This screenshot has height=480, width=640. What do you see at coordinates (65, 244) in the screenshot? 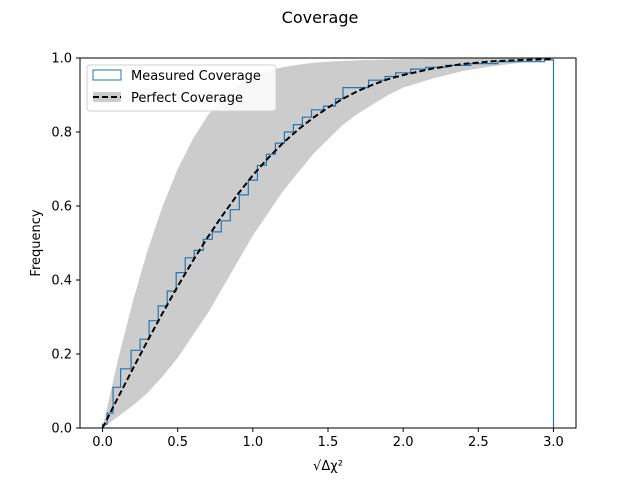
I see `y-axis-ticks: 0.0 0.2 0.4 0.6 0.8 1.0` at bounding box center [65, 244].